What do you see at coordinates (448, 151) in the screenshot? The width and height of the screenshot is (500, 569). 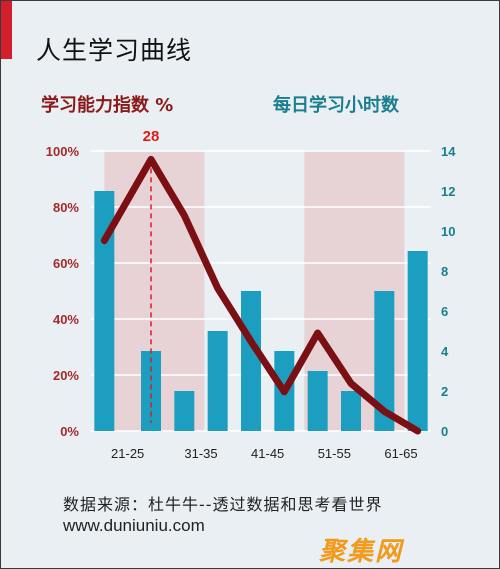 I see `right-tick-label: 14` at bounding box center [448, 151].